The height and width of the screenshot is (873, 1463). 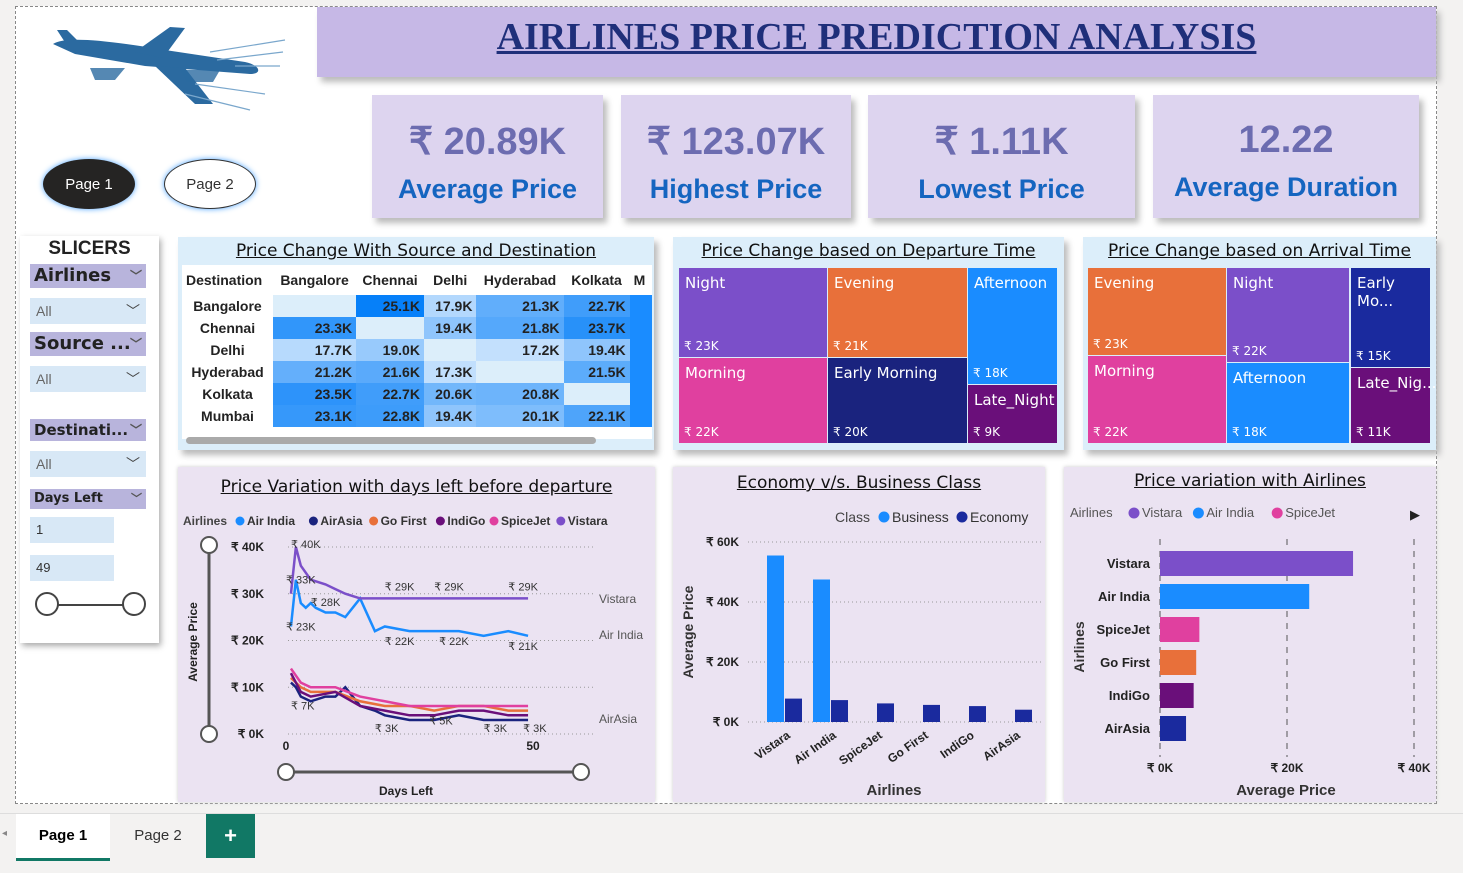 I want to click on tab-page1: Page 1, so click(x=63, y=837).